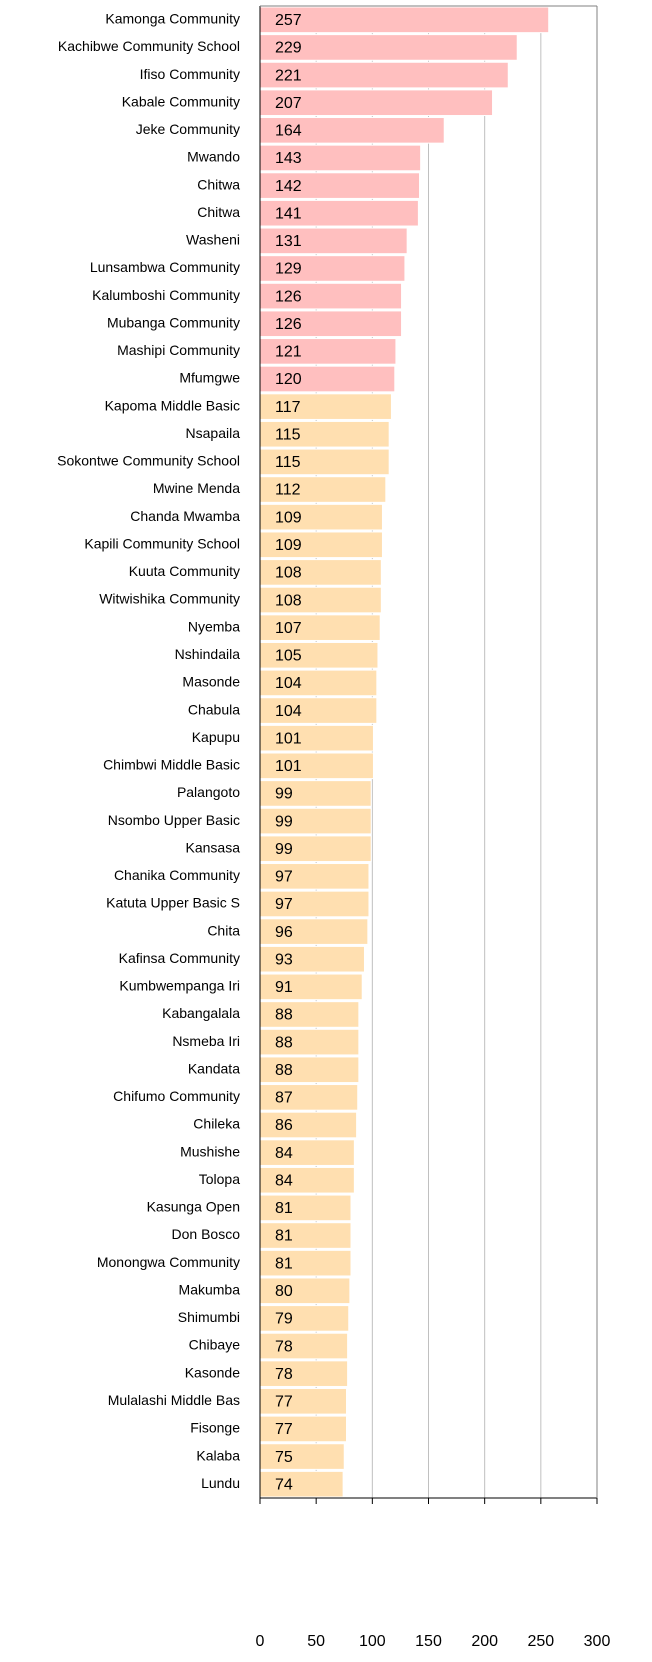 Image resolution: width=652 pixels, height=1662 pixels. I want to click on value-label: 142, so click(288, 186).